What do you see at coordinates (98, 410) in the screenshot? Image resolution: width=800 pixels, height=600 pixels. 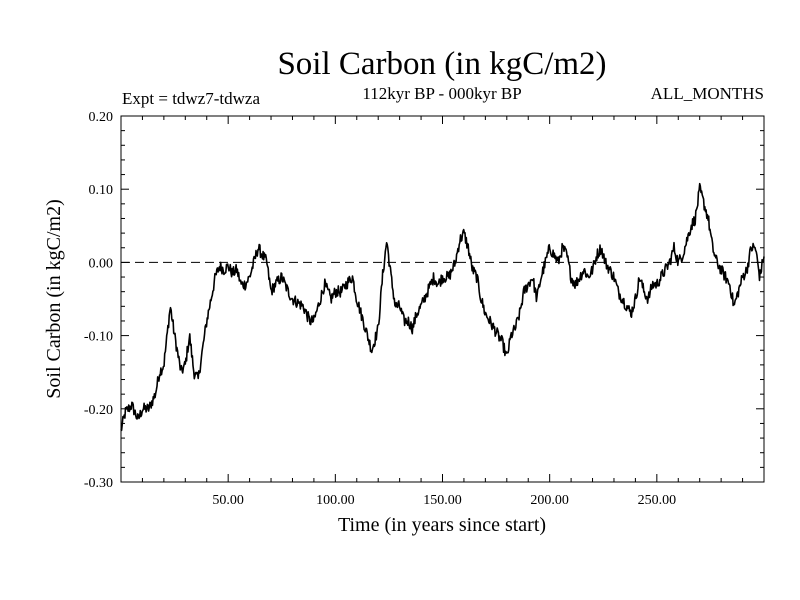 I see `y-tick-label: -0.20` at bounding box center [98, 410].